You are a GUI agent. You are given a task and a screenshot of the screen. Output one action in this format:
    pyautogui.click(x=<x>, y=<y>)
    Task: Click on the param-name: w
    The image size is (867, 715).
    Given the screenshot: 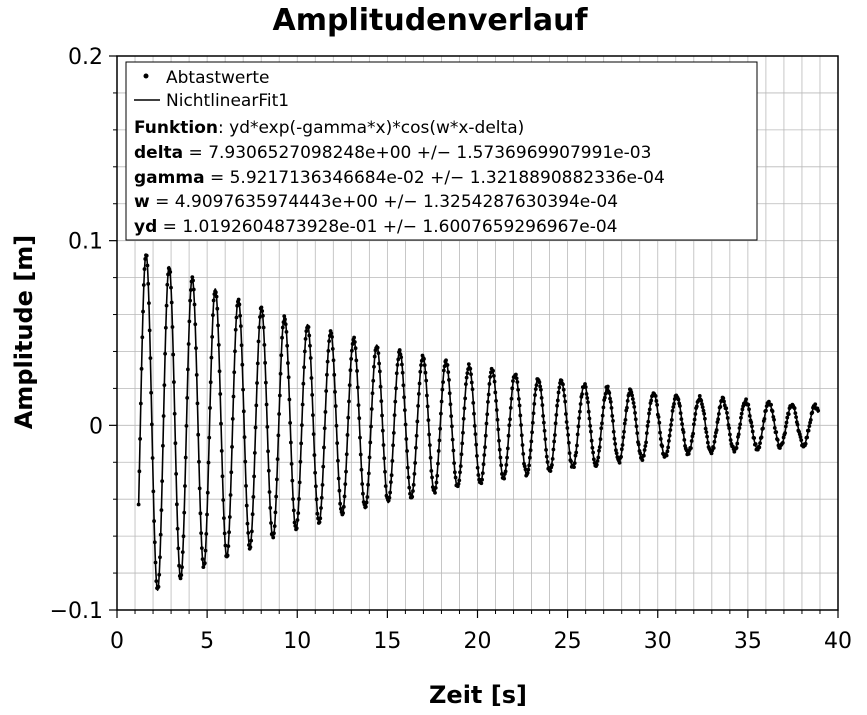 What is the action you would take?
    pyautogui.click(x=142, y=202)
    